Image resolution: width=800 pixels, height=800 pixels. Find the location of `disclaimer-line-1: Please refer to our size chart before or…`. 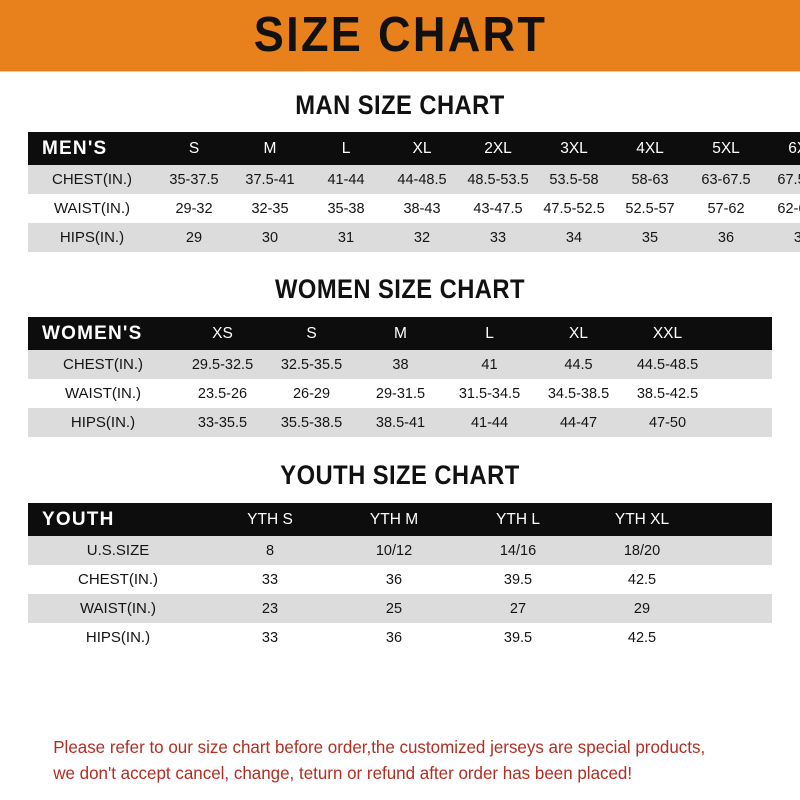

disclaimer-line-1: Please refer to our size chart before or… is located at coordinates (379, 746).